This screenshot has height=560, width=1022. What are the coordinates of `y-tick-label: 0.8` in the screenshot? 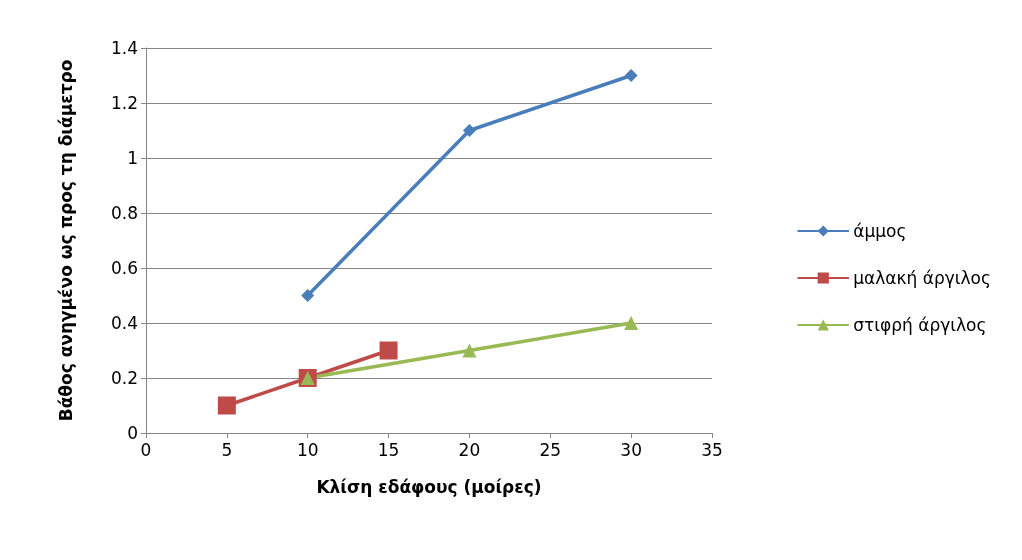 It's located at (124, 213).